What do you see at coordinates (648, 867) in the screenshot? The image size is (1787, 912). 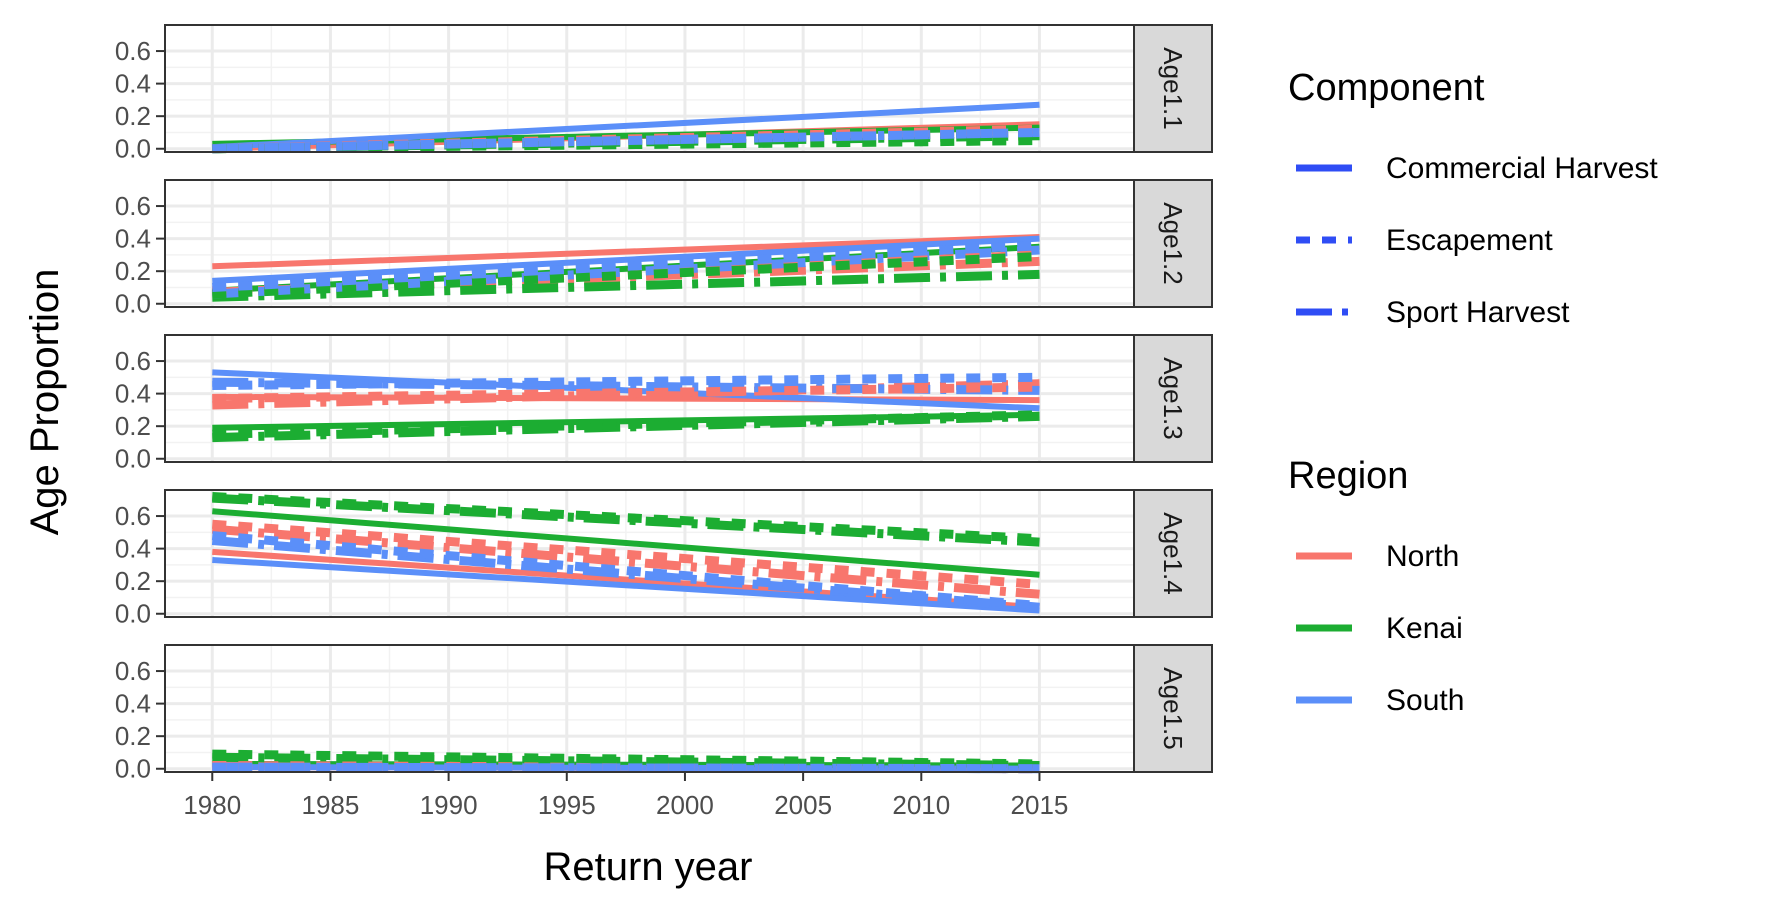 I see `x-axis-title: Return year` at bounding box center [648, 867].